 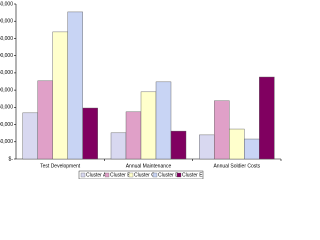 What do you see at coordinates (96, 176) in the screenshot?
I see `legend-label: Cluster A` at bounding box center [96, 176].